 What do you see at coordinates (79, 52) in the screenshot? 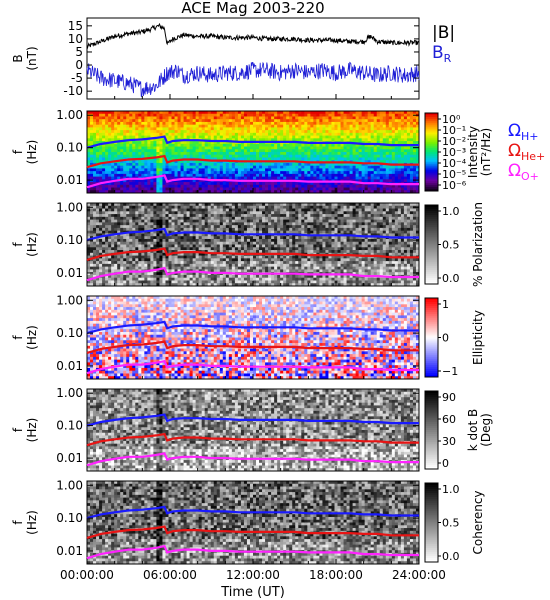
I see `y-tick-label: 5` at bounding box center [79, 52].